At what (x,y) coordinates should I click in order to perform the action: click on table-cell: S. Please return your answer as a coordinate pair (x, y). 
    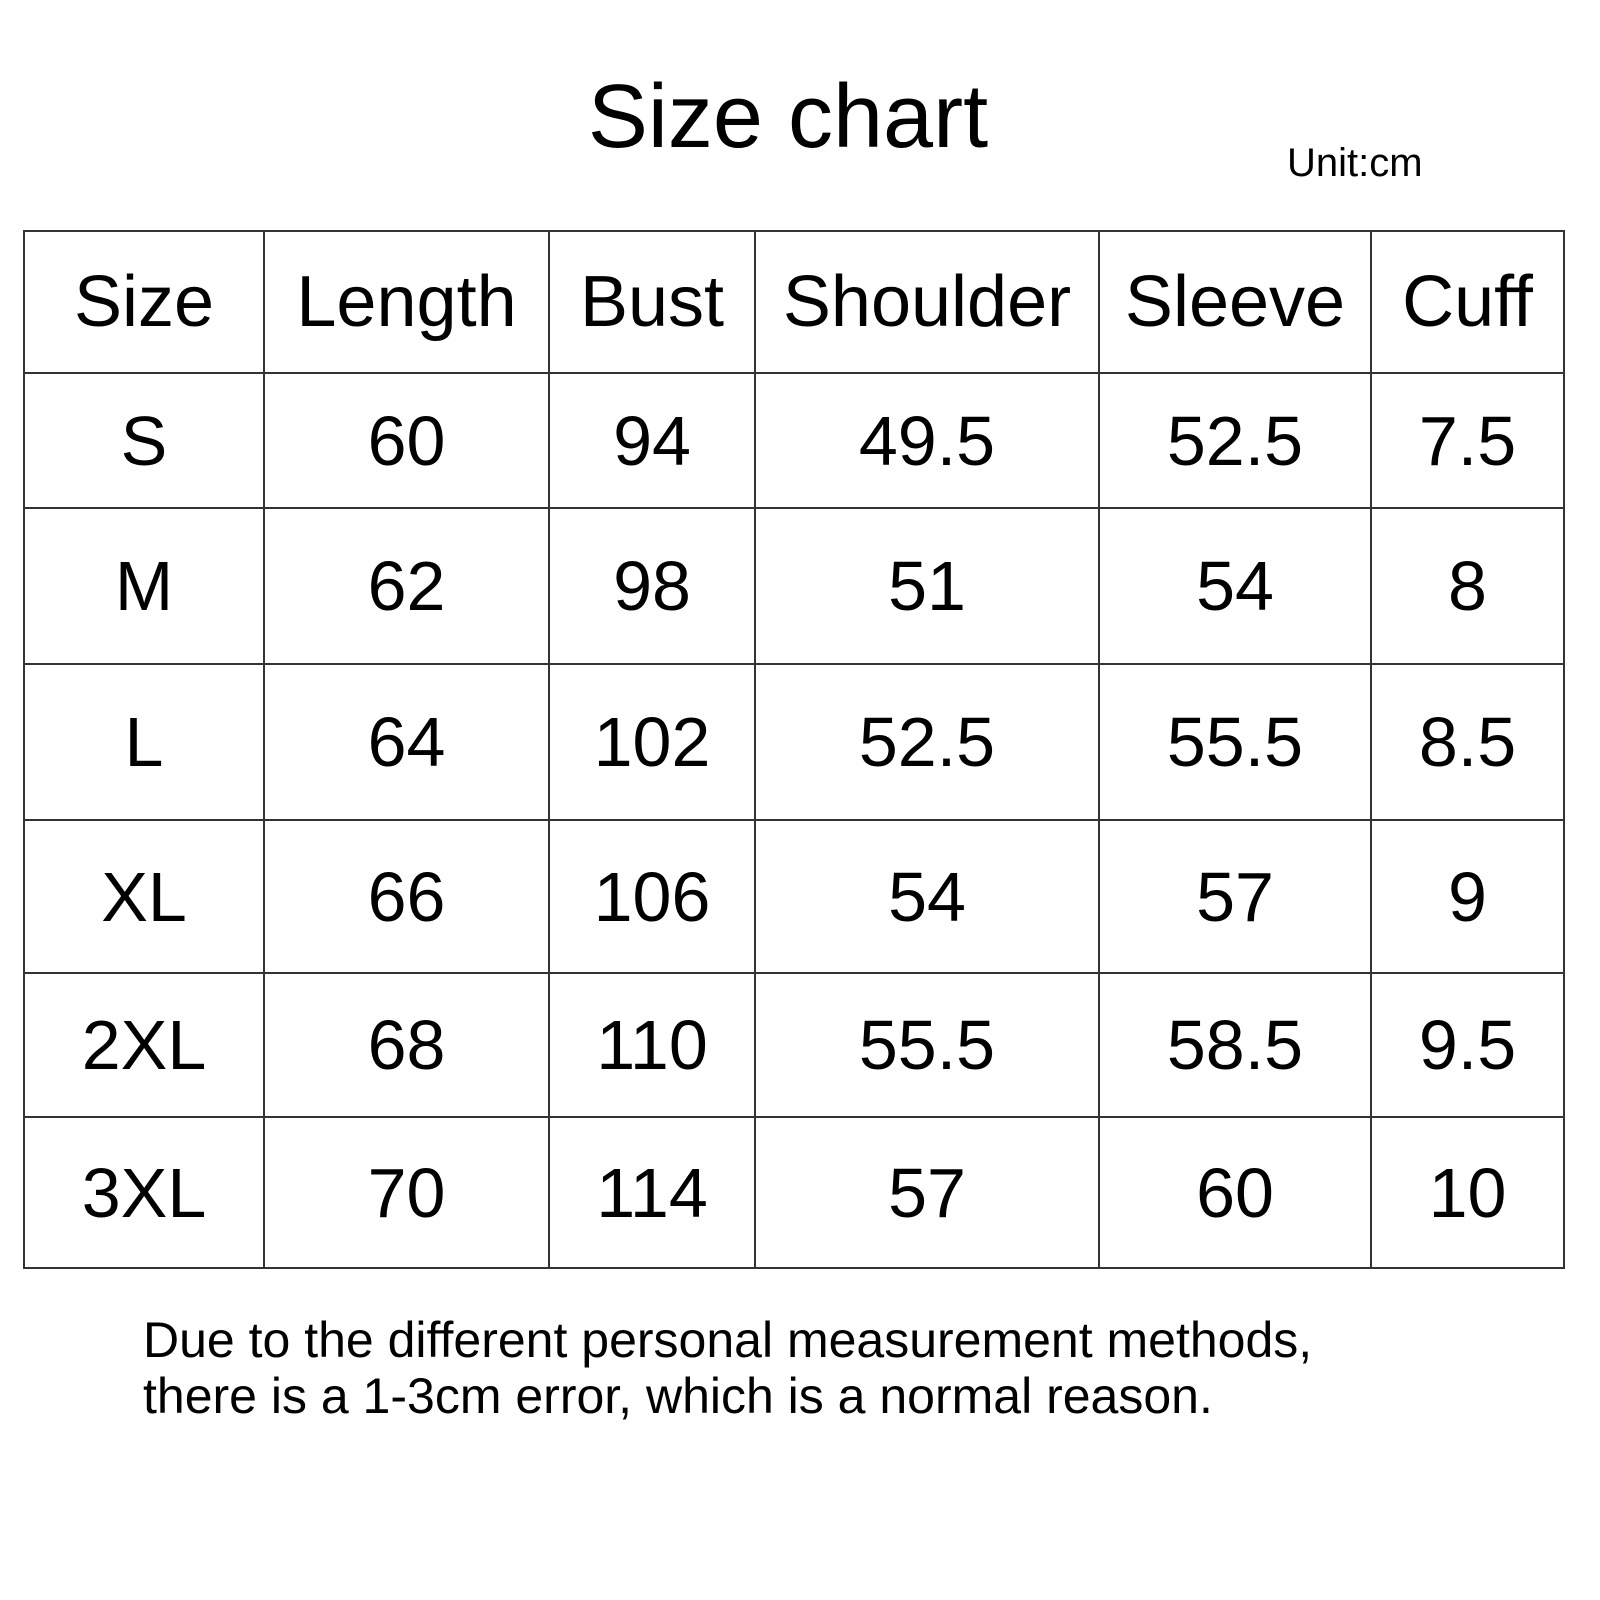
    Looking at the image, I should click on (144, 440).